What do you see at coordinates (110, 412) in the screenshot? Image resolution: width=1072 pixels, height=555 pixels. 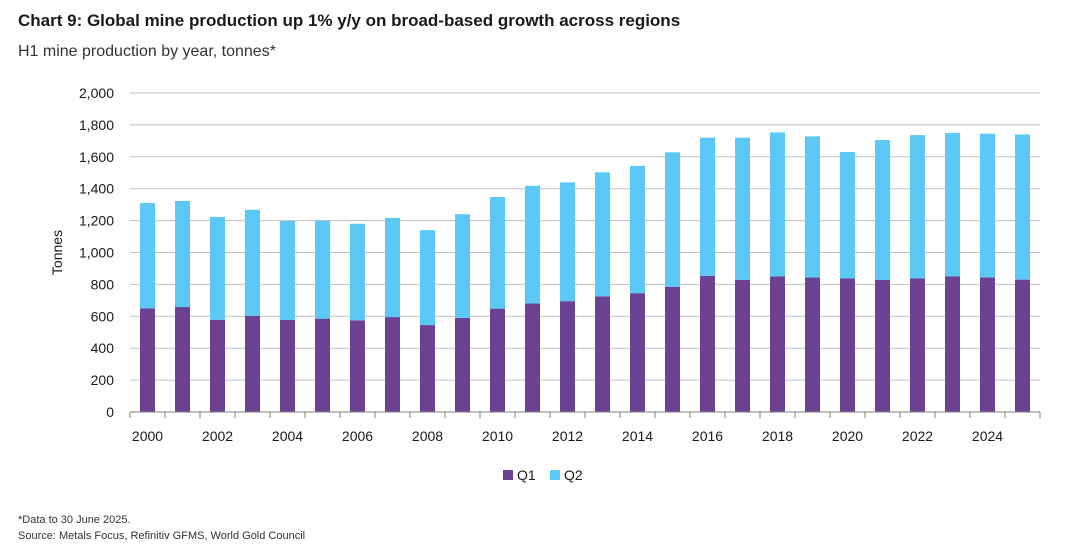 I see `y-tick-label: 0` at bounding box center [110, 412].